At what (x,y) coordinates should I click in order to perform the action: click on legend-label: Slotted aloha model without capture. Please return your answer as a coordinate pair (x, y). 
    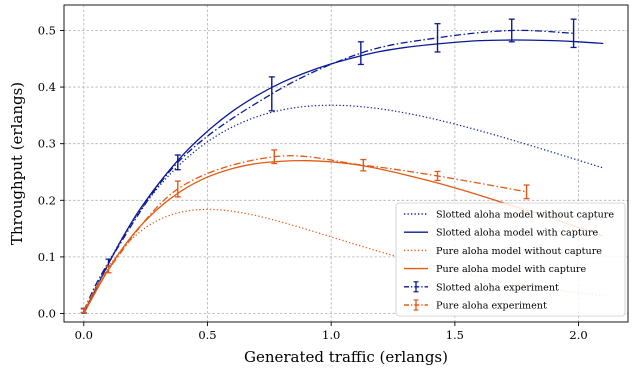
    Looking at the image, I should click on (525, 215).